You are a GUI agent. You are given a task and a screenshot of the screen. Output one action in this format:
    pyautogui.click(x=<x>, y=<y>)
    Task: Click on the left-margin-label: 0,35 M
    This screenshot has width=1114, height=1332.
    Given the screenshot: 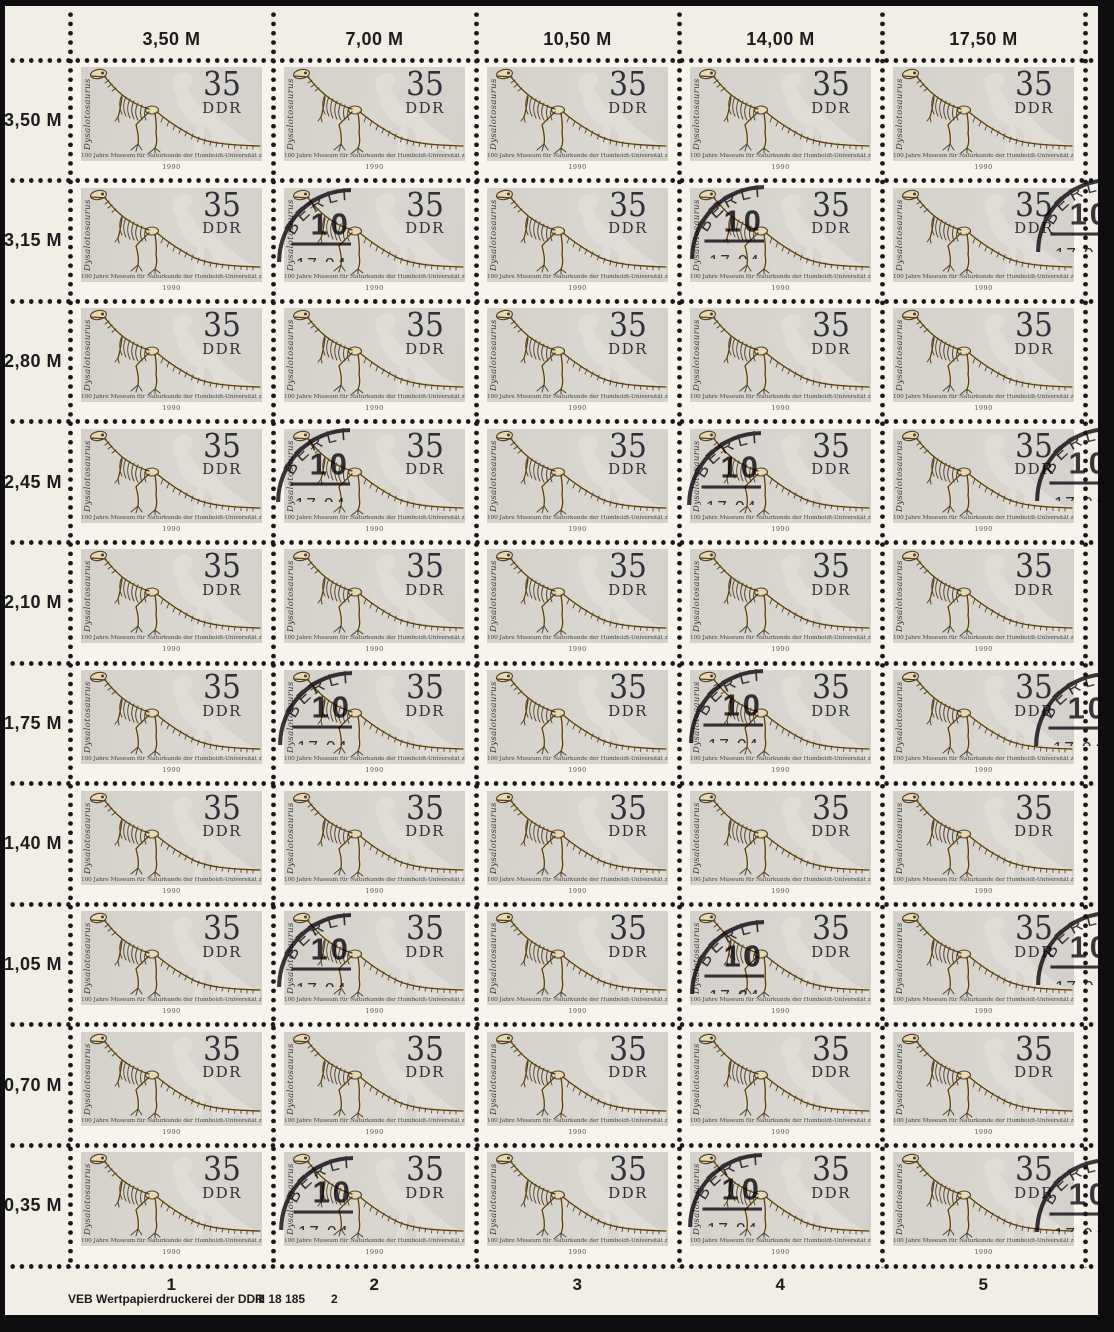 What is the action you would take?
    pyautogui.click(x=33, y=1205)
    